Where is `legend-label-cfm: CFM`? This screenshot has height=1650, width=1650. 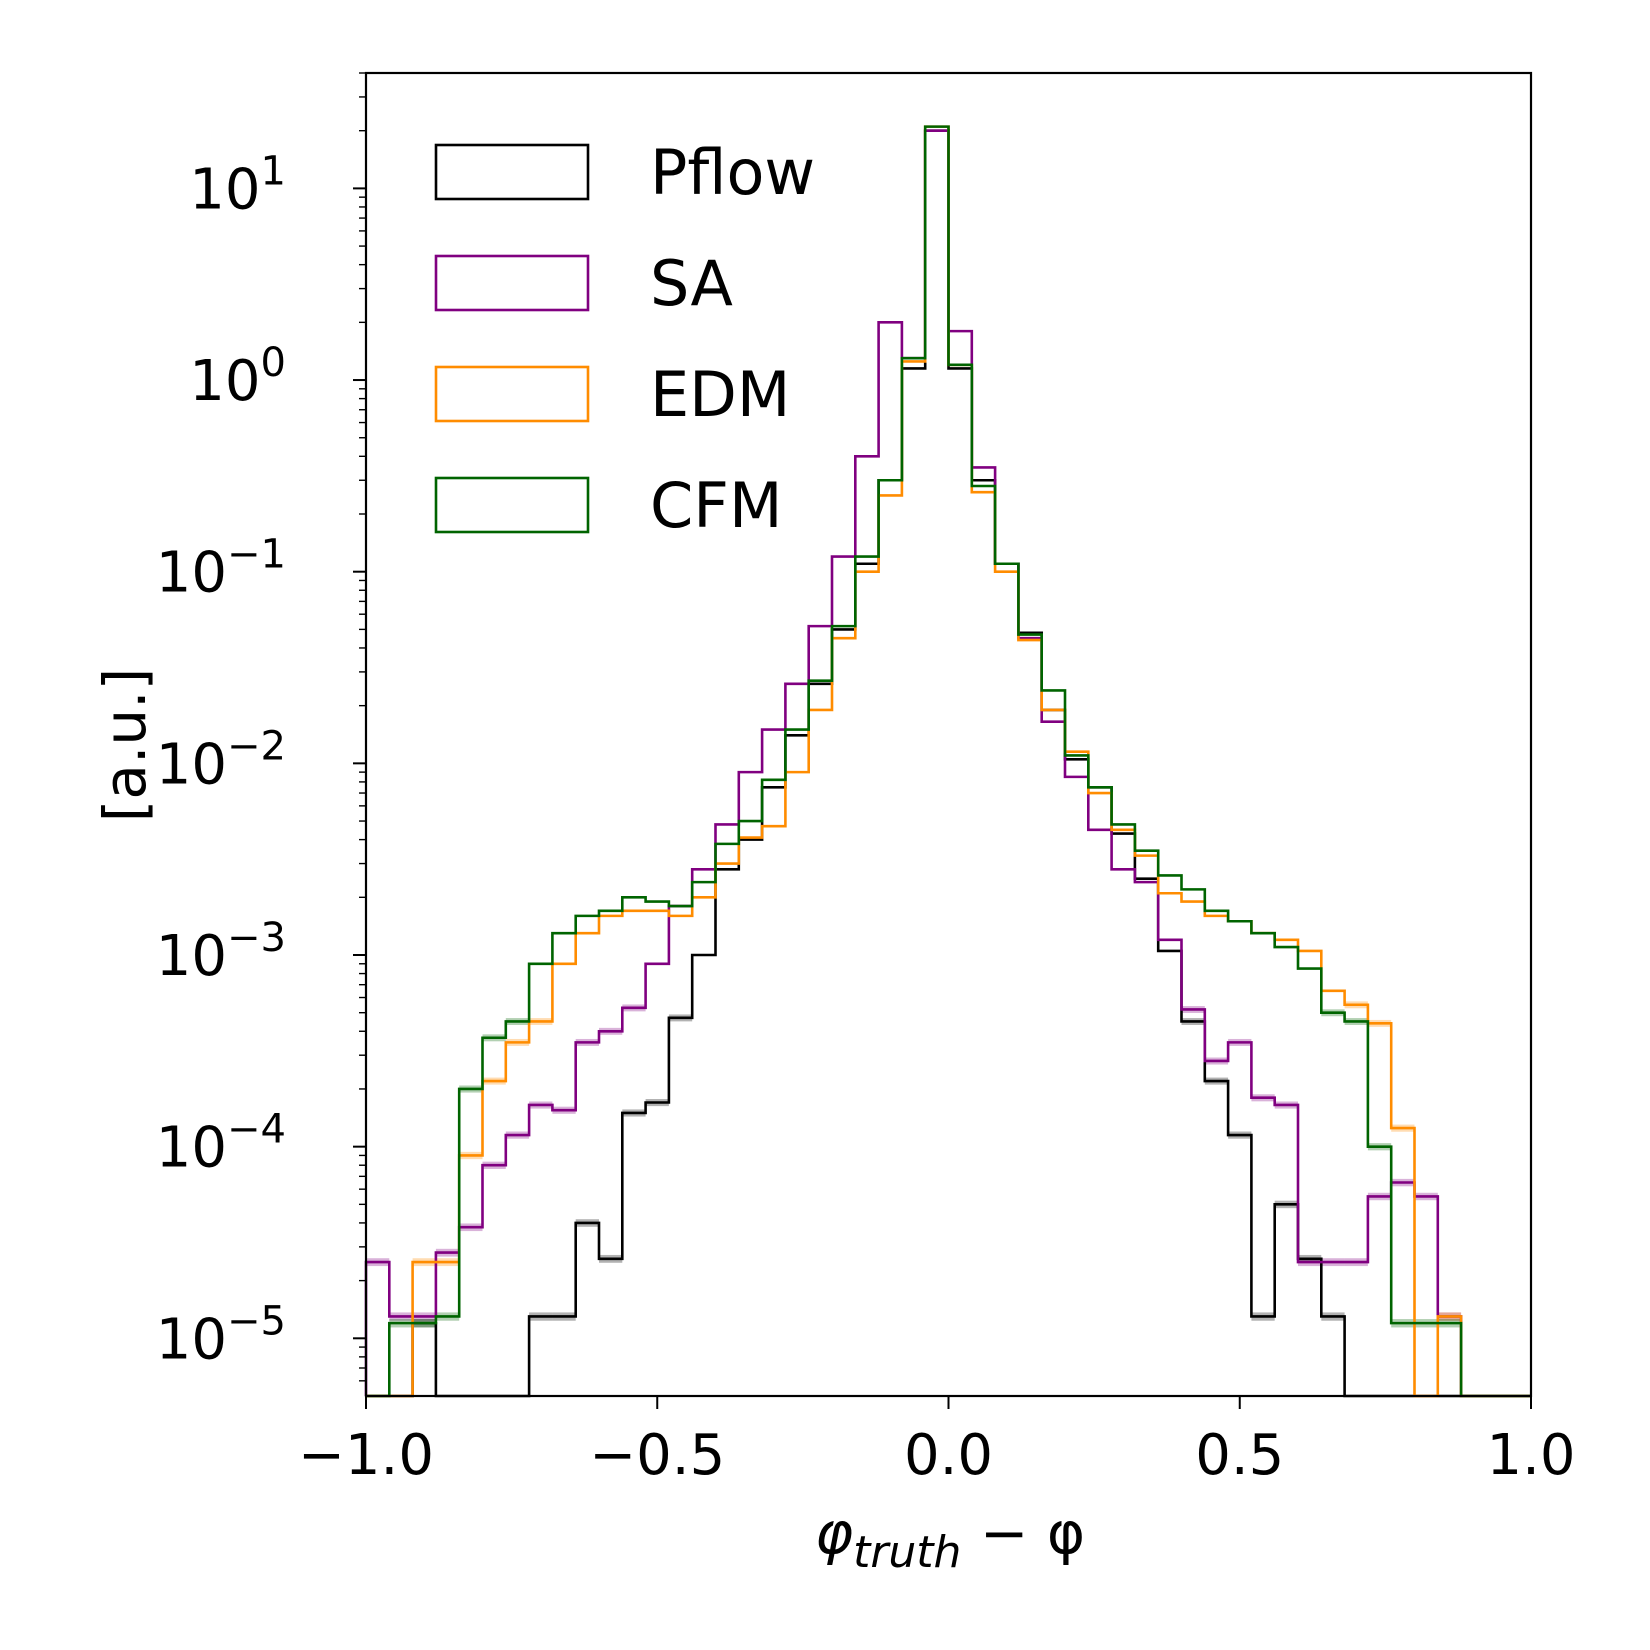 legend-label-cfm: CFM is located at coordinates (716, 505).